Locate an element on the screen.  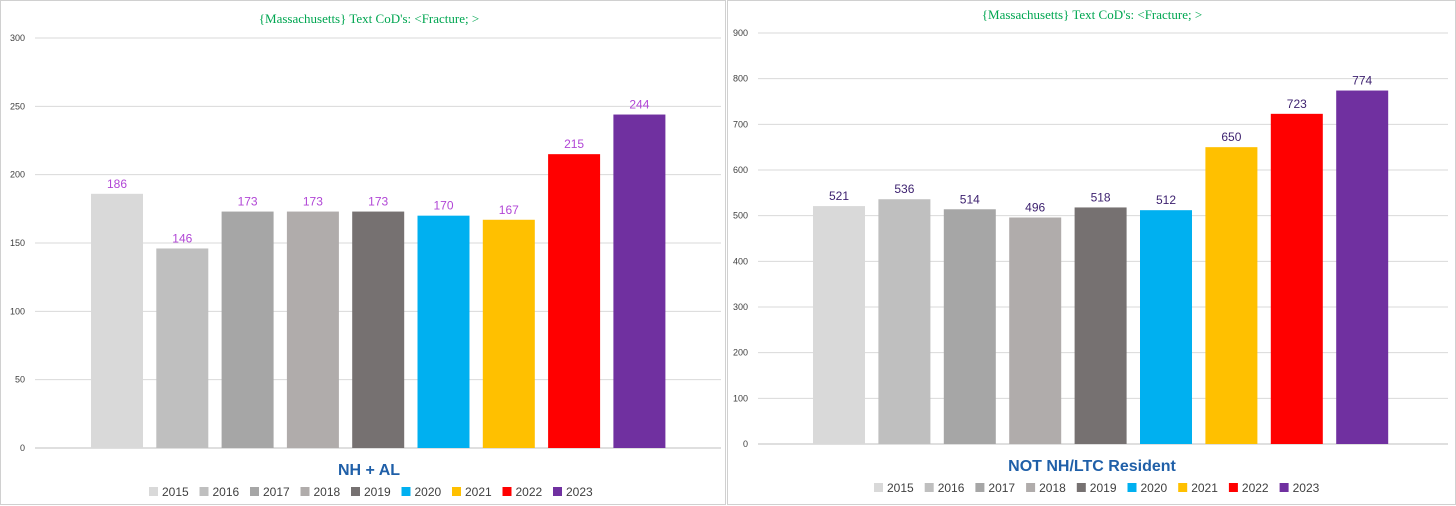
data-label-2021: 650 is located at coordinates (1231, 137).